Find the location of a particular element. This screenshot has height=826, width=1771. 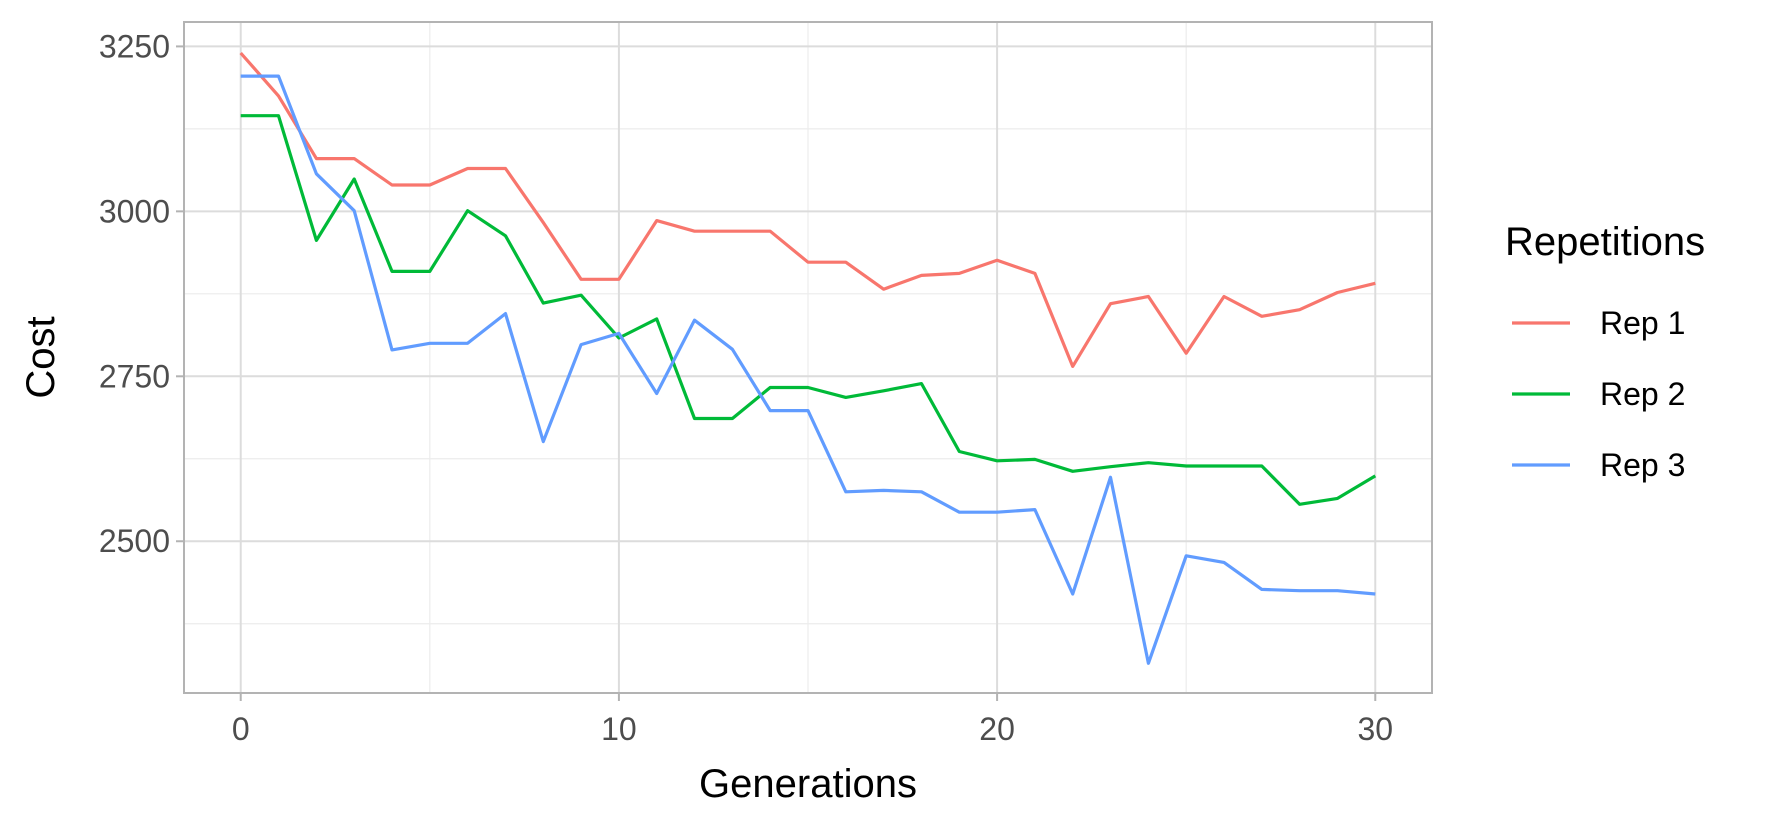

y-axis-title: Cost is located at coordinates (41, 357).